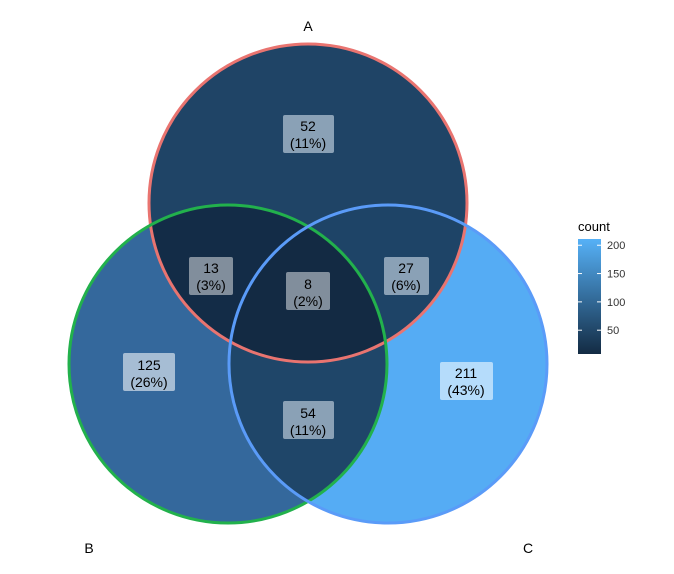 This screenshot has width=674, height=574. What do you see at coordinates (211, 285) in the screenshot?
I see `region-percent: (3%)` at bounding box center [211, 285].